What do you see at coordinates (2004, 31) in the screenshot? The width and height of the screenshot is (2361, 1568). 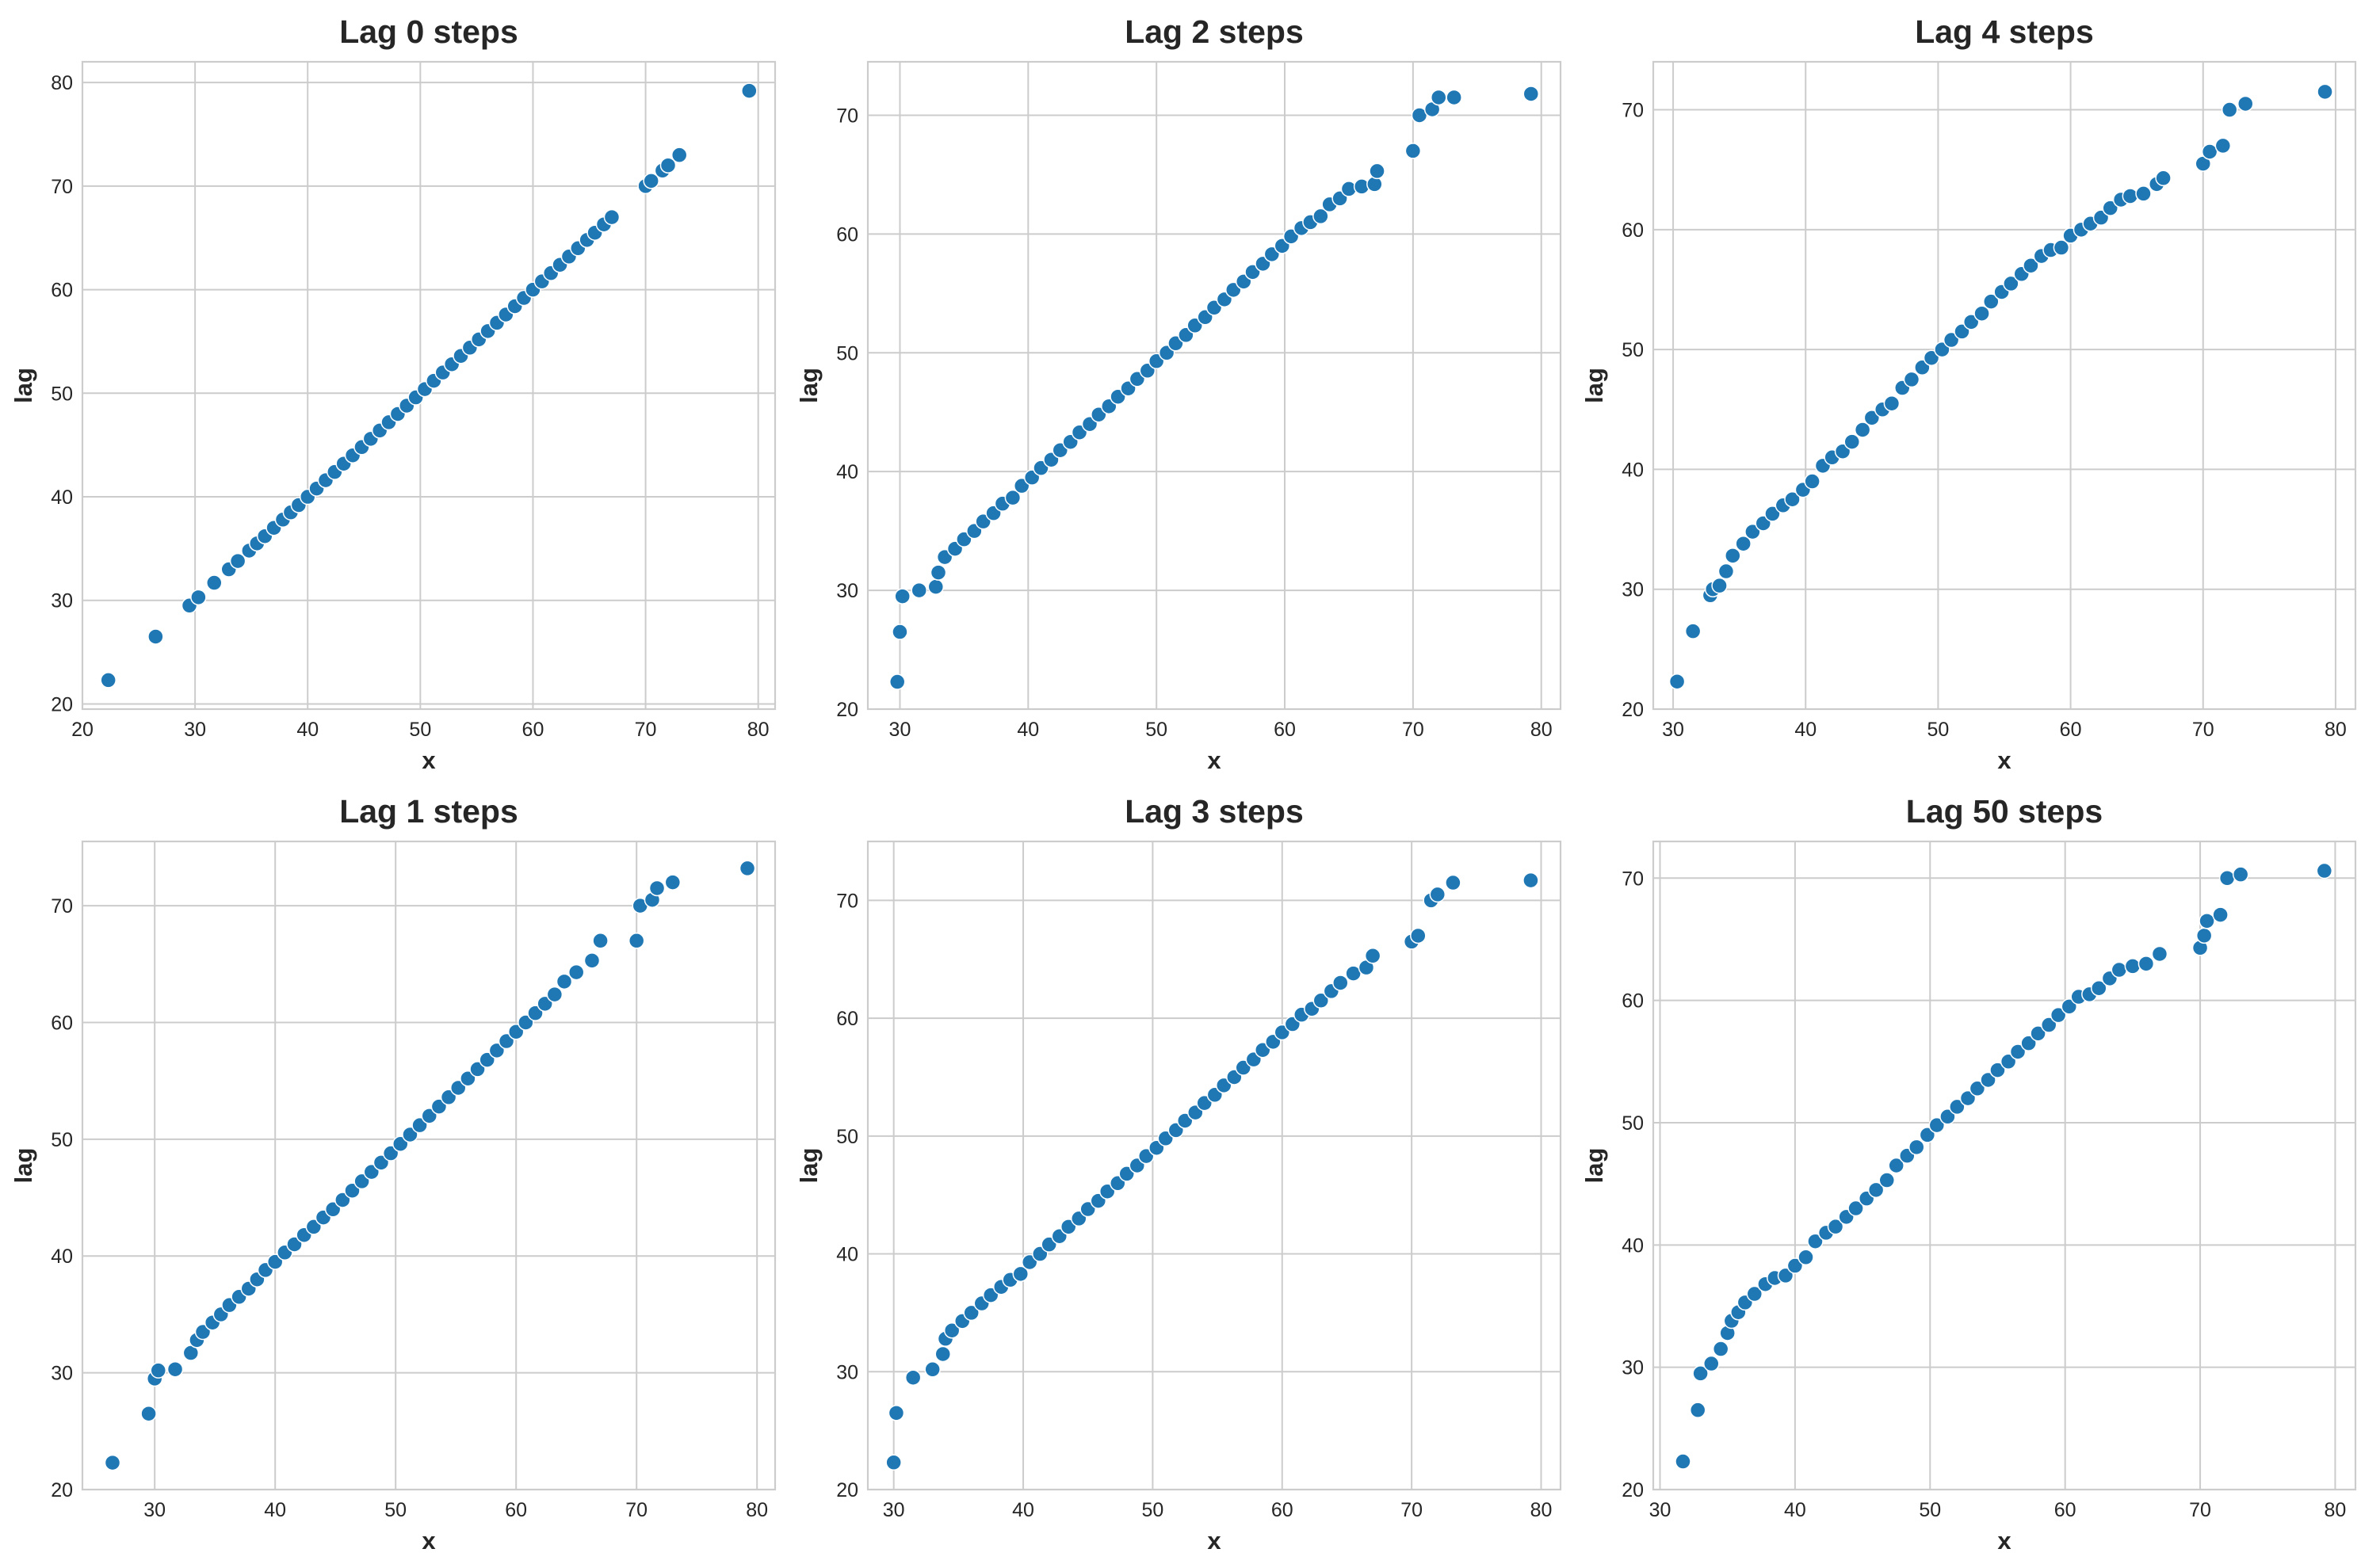 I see `subplot-title: Lag 4 steps` at bounding box center [2004, 31].